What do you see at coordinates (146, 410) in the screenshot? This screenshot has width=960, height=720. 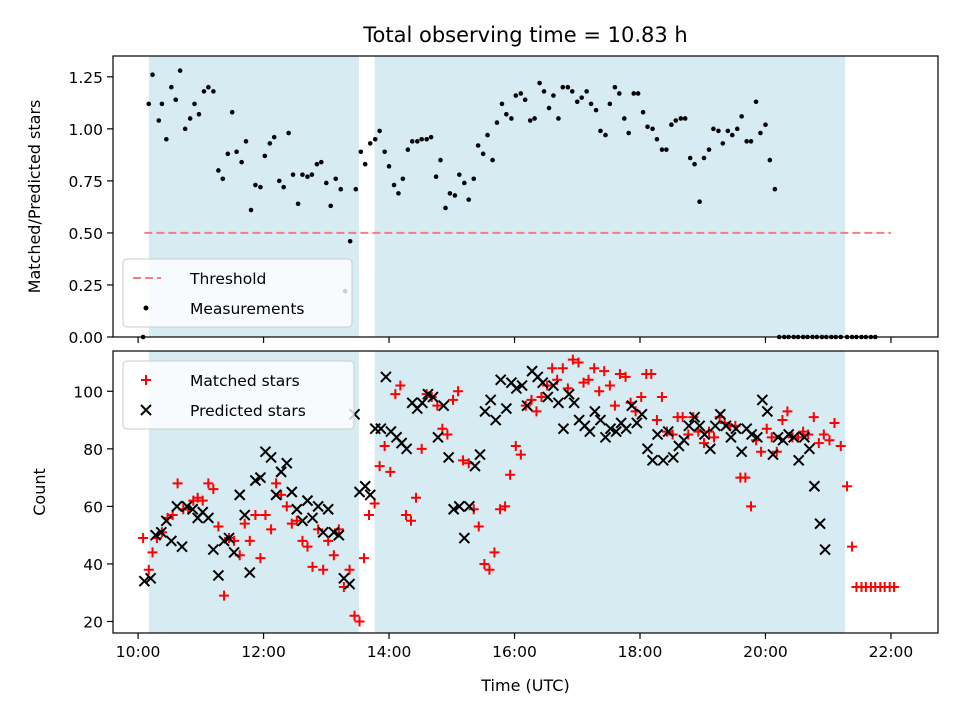 I see `legend-predicted-stars-swatch` at bounding box center [146, 410].